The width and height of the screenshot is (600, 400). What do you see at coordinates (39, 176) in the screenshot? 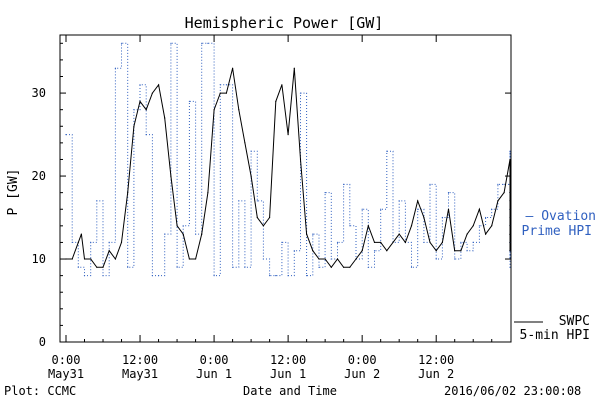
I see `y-tick-label: 20` at bounding box center [39, 176].